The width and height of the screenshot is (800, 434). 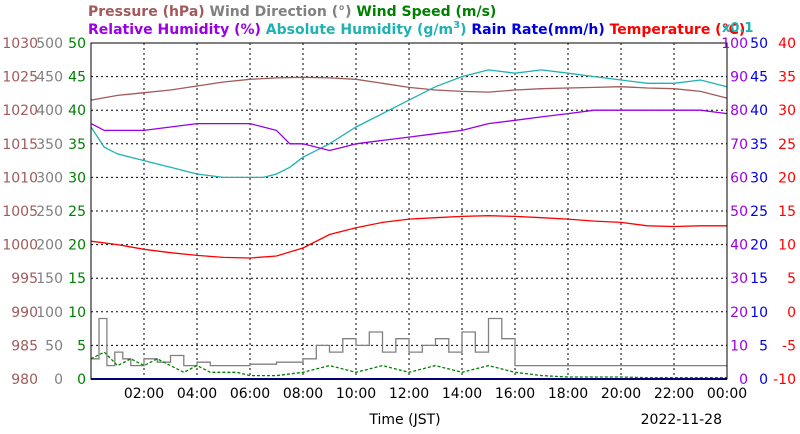 What do you see at coordinates (463, 30) in the screenshot?
I see `legend-suffix: )` at bounding box center [463, 30].